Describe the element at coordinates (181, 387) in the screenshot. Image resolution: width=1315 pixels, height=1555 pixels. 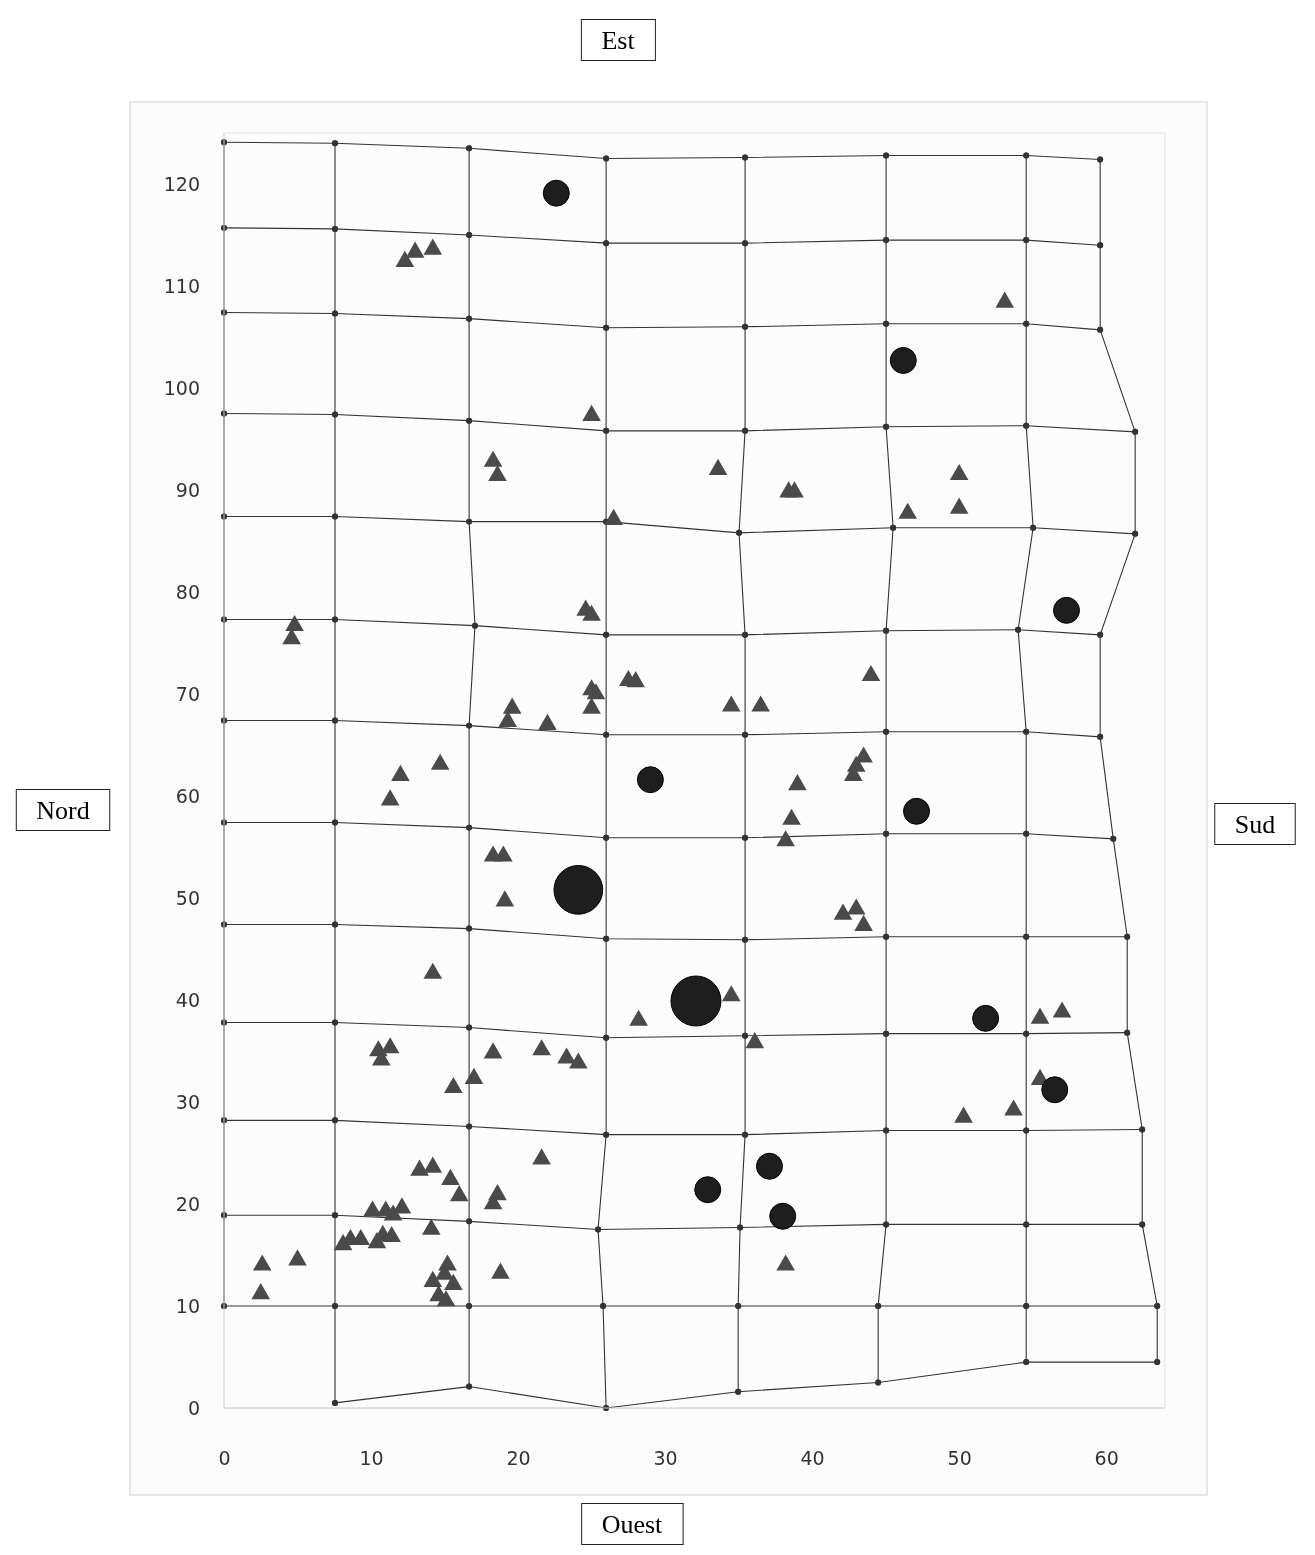
I see `y-tick-label: 100` at that location.